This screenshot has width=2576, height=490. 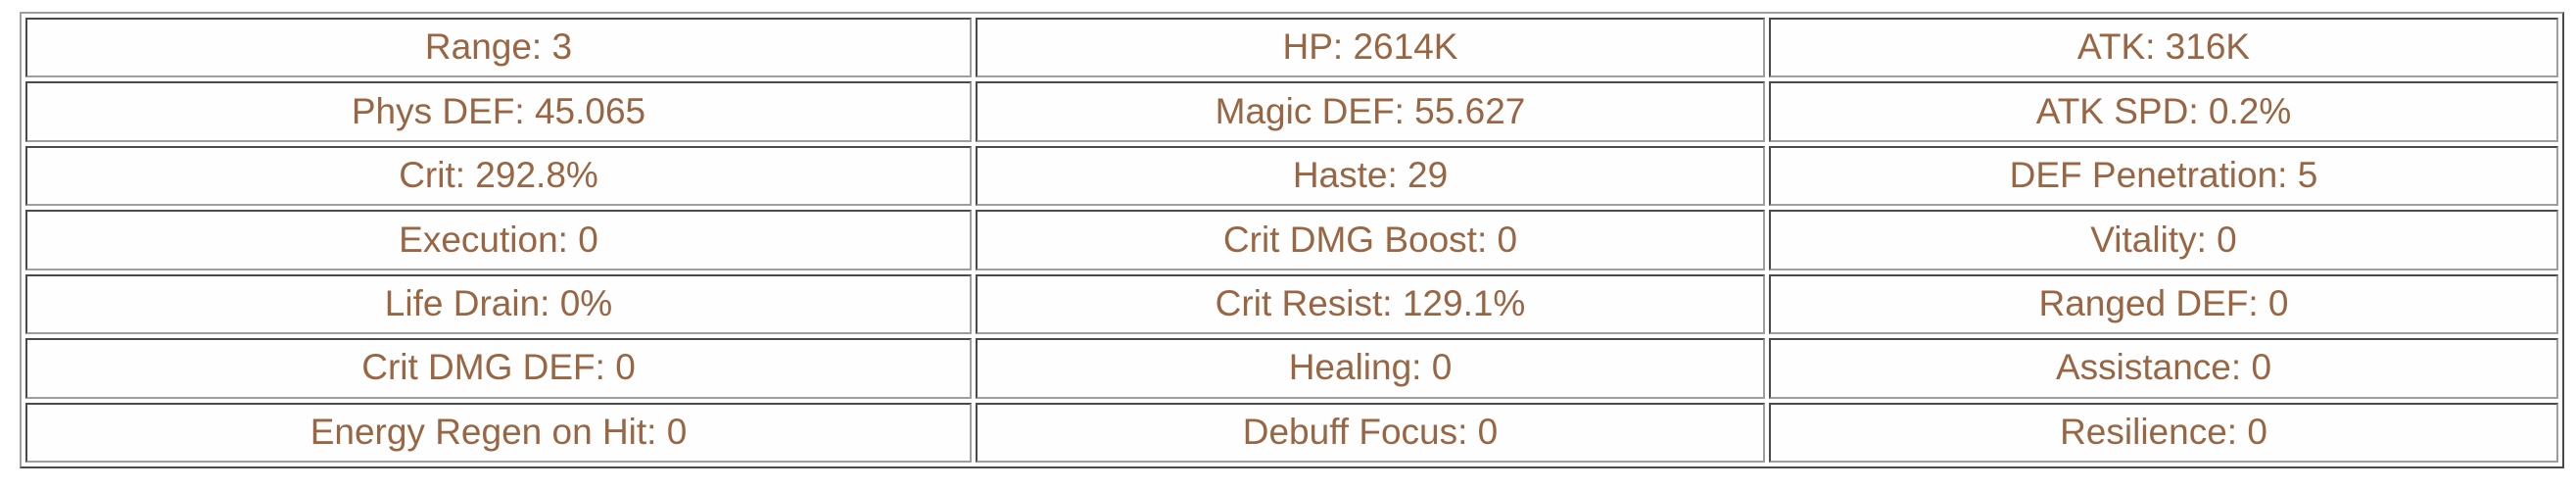 I want to click on stat-cell-phys-def: Phys DEF: 45.065, so click(x=498, y=111).